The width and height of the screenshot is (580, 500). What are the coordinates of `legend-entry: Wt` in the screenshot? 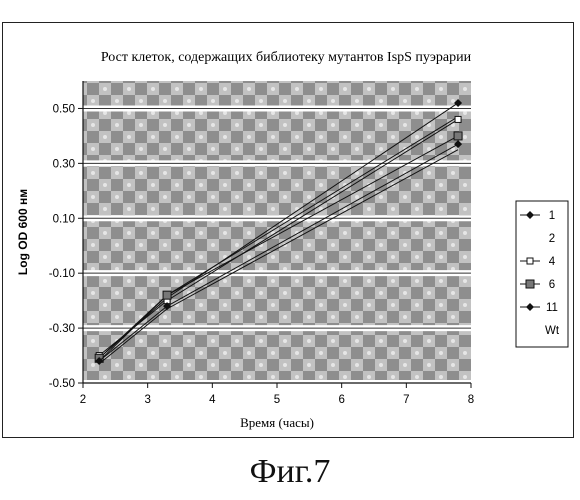 It's located at (552, 331).